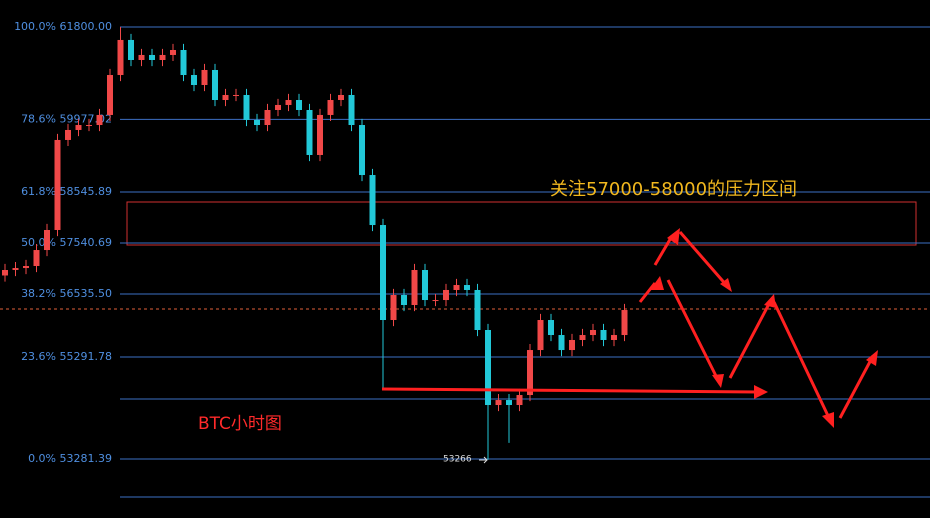 This screenshot has height=518, width=930. What do you see at coordinates (70, 458) in the screenshot?
I see `fib-label: 0.0% 53281.39` at bounding box center [70, 458].